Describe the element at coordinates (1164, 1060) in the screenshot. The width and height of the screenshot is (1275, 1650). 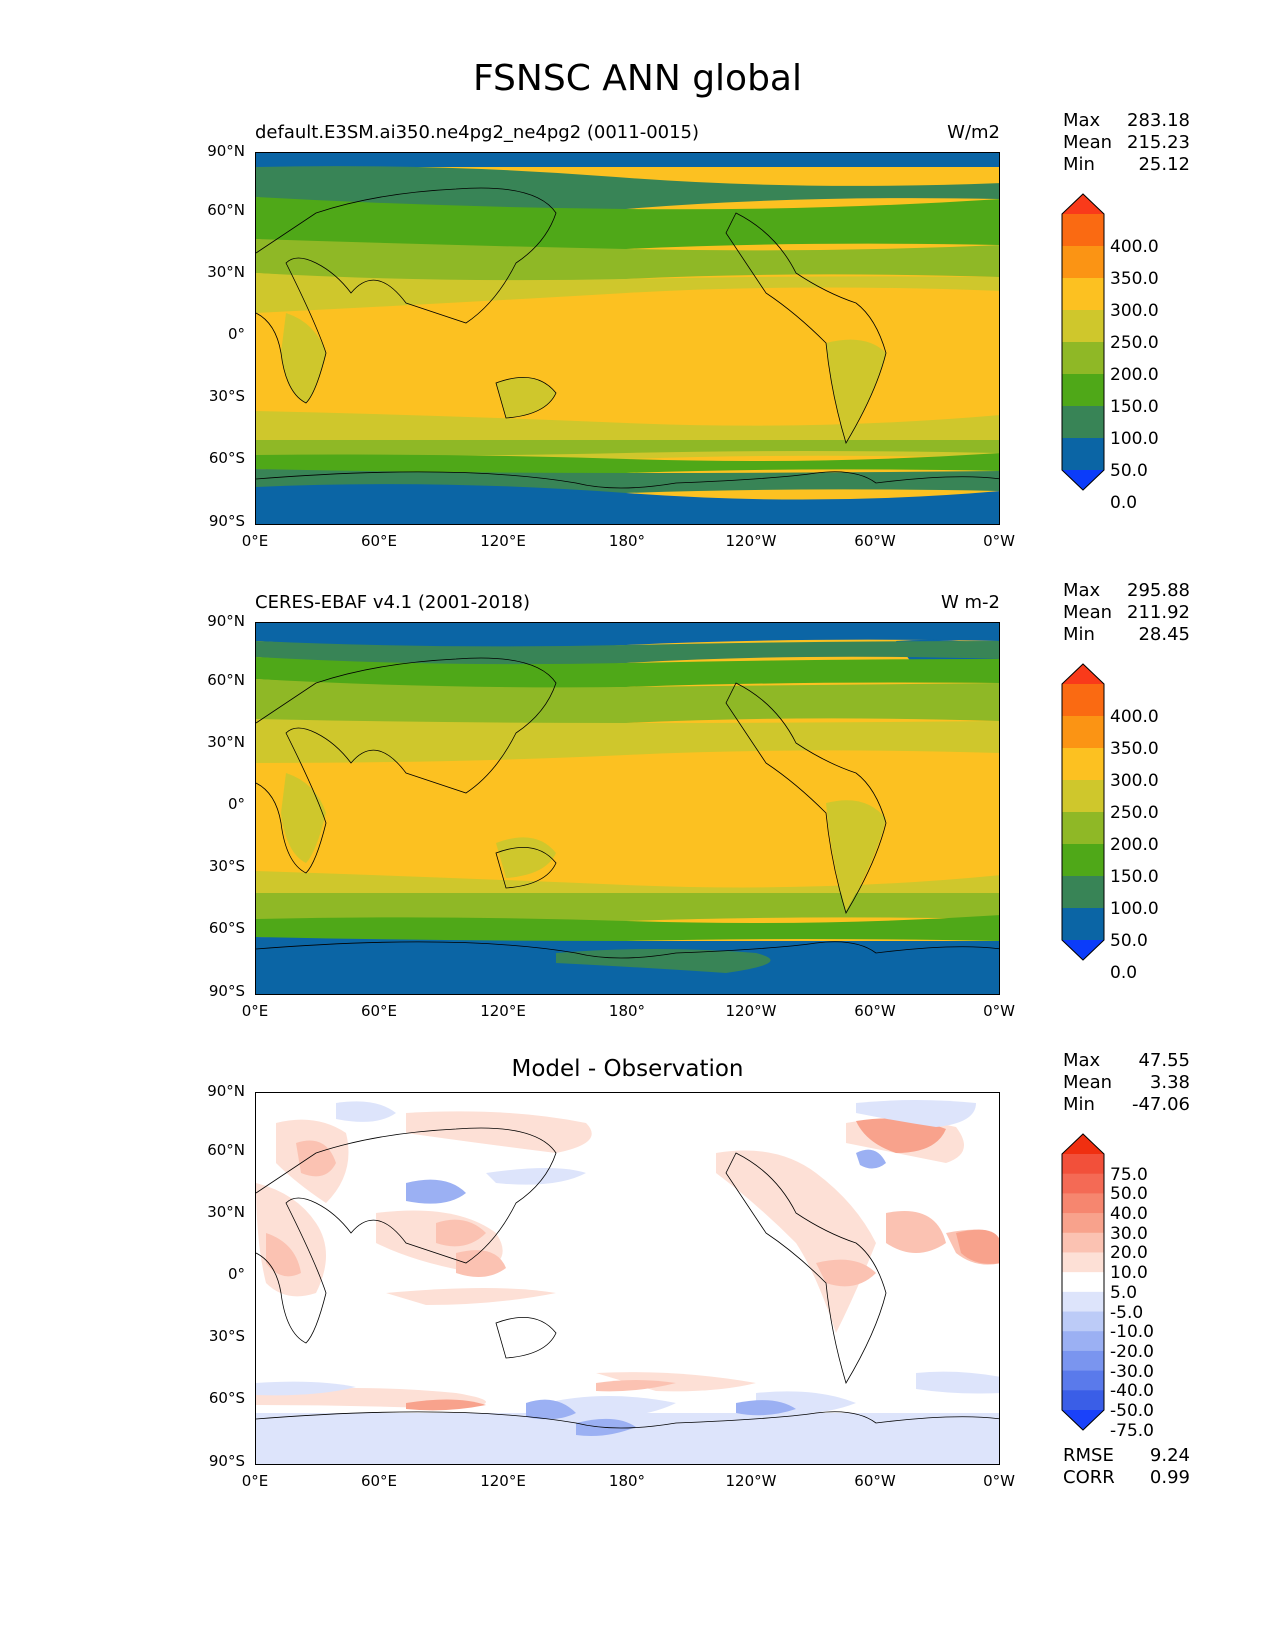
I see `stat-value: 47.55` at that location.